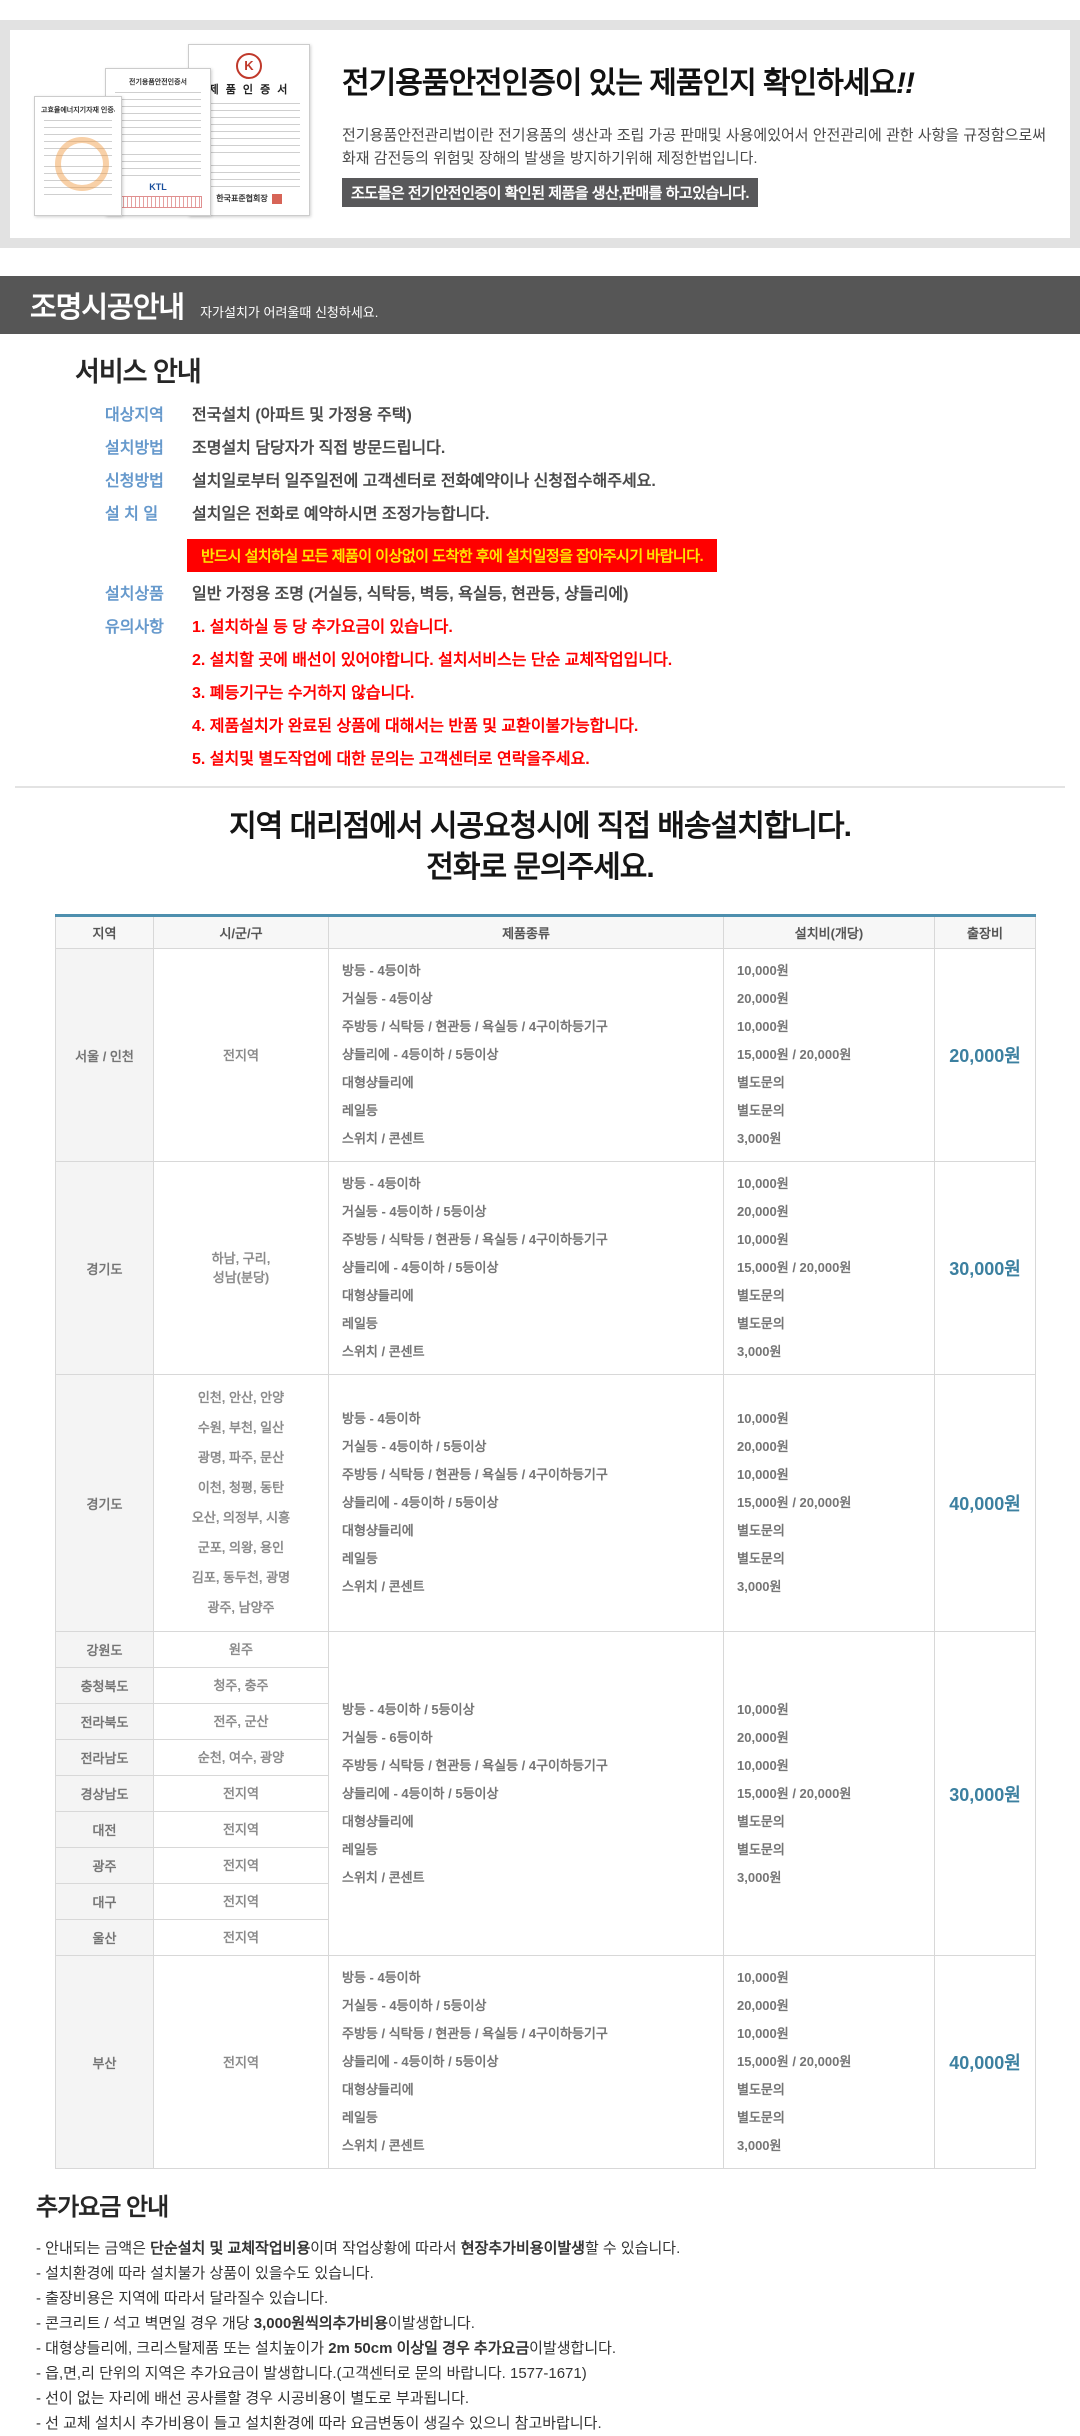  Describe the element at coordinates (415, 726) in the screenshot. I see `service-row-value: 4. 제품설치가 완료된 상품에 대해서는 반품 및 교환이불가능합니다.` at that location.